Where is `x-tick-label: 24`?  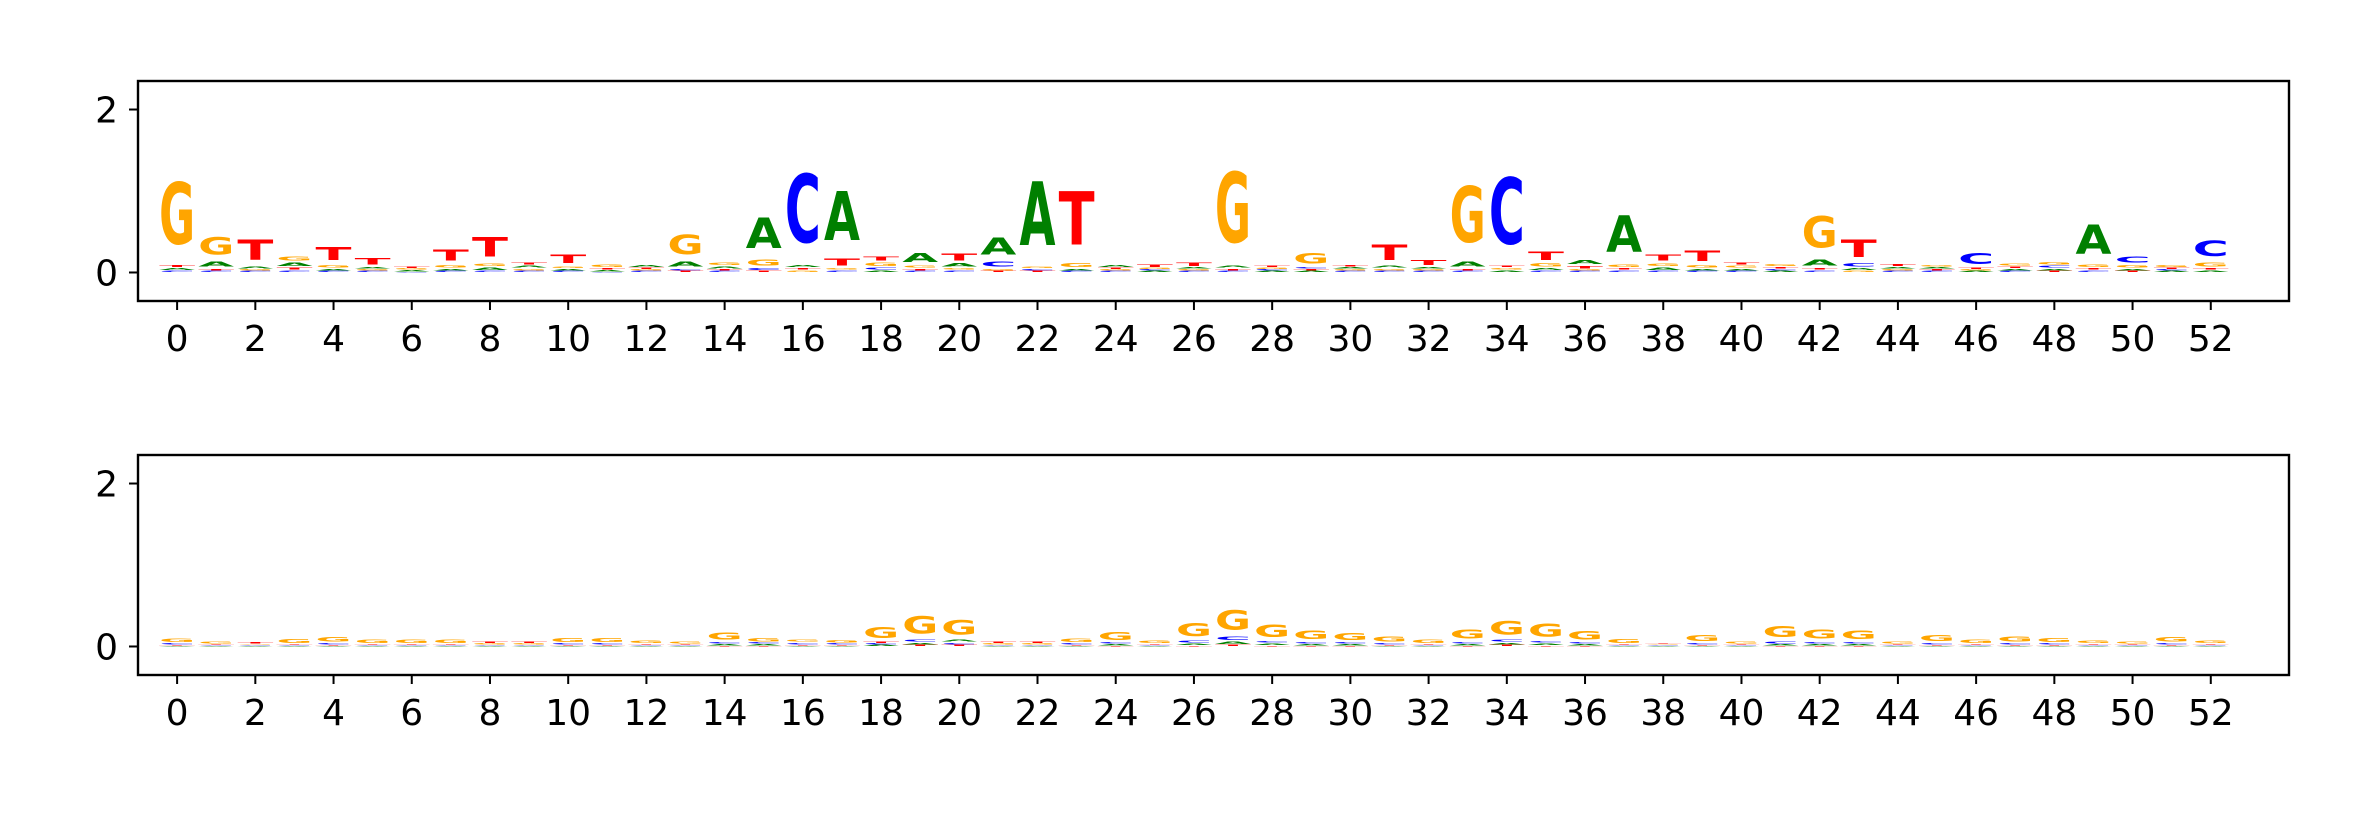
x-tick-label: 24 is located at coordinates (1116, 713).